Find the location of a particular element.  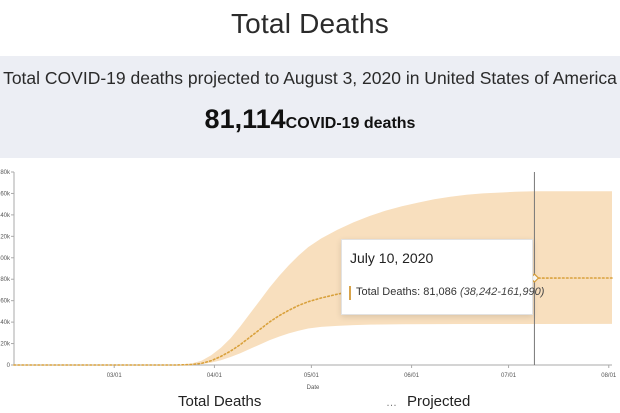

y-tick-label: 20k is located at coordinates (5, 345).